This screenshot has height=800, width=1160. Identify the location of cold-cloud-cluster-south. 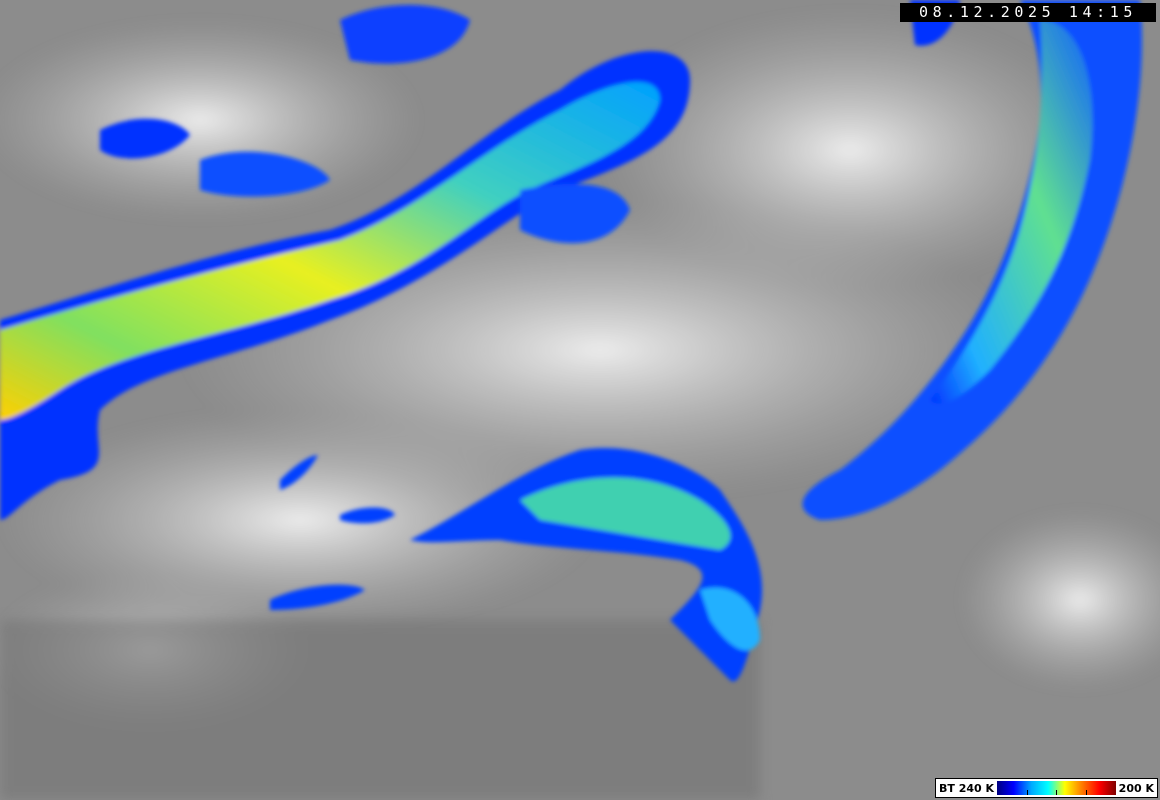
(516, 565).